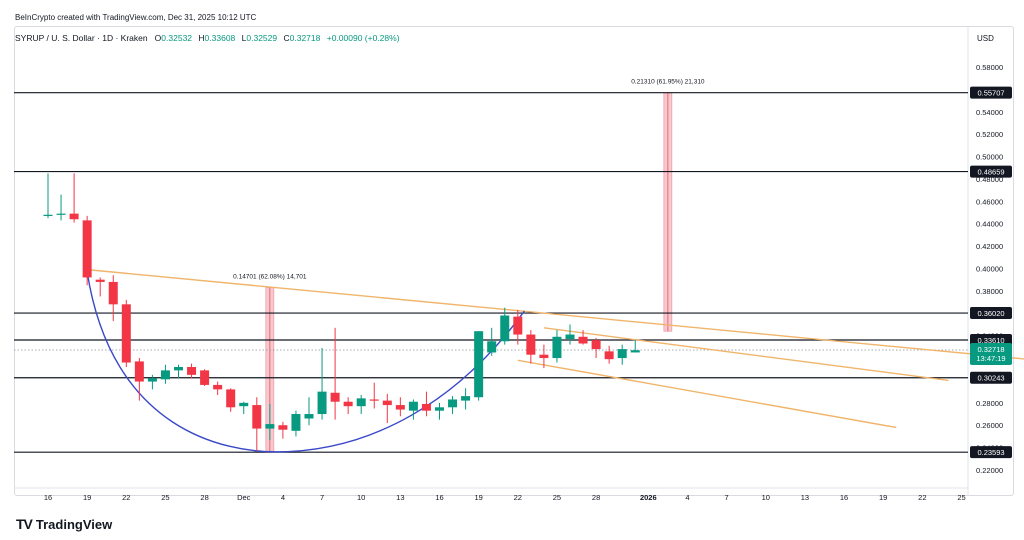 This screenshot has width=1024, height=540. Describe the element at coordinates (400, 497) in the screenshot. I see `x-tick-label: 13` at that location.